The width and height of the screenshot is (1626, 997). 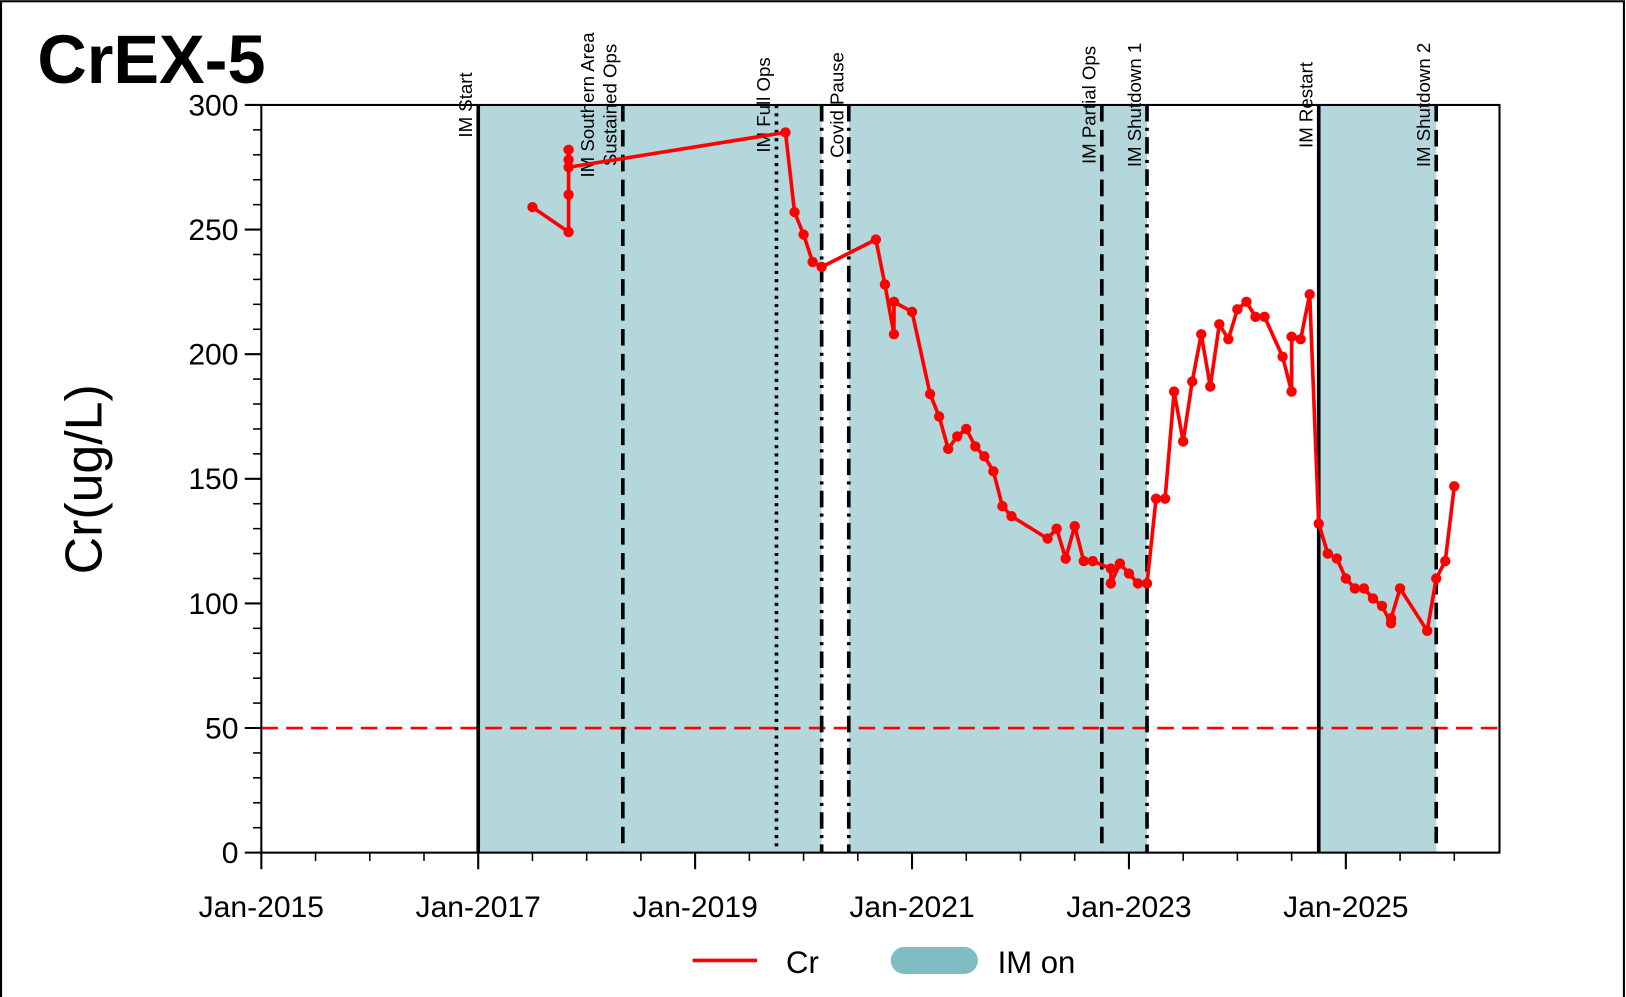 I want to click on y-tick-label: 300, so click(x=213, y=105).